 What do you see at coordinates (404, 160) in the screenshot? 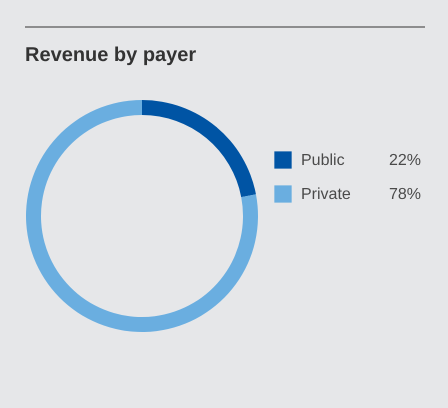
I see `data-label: 22%` at bounding box center [404, 160].